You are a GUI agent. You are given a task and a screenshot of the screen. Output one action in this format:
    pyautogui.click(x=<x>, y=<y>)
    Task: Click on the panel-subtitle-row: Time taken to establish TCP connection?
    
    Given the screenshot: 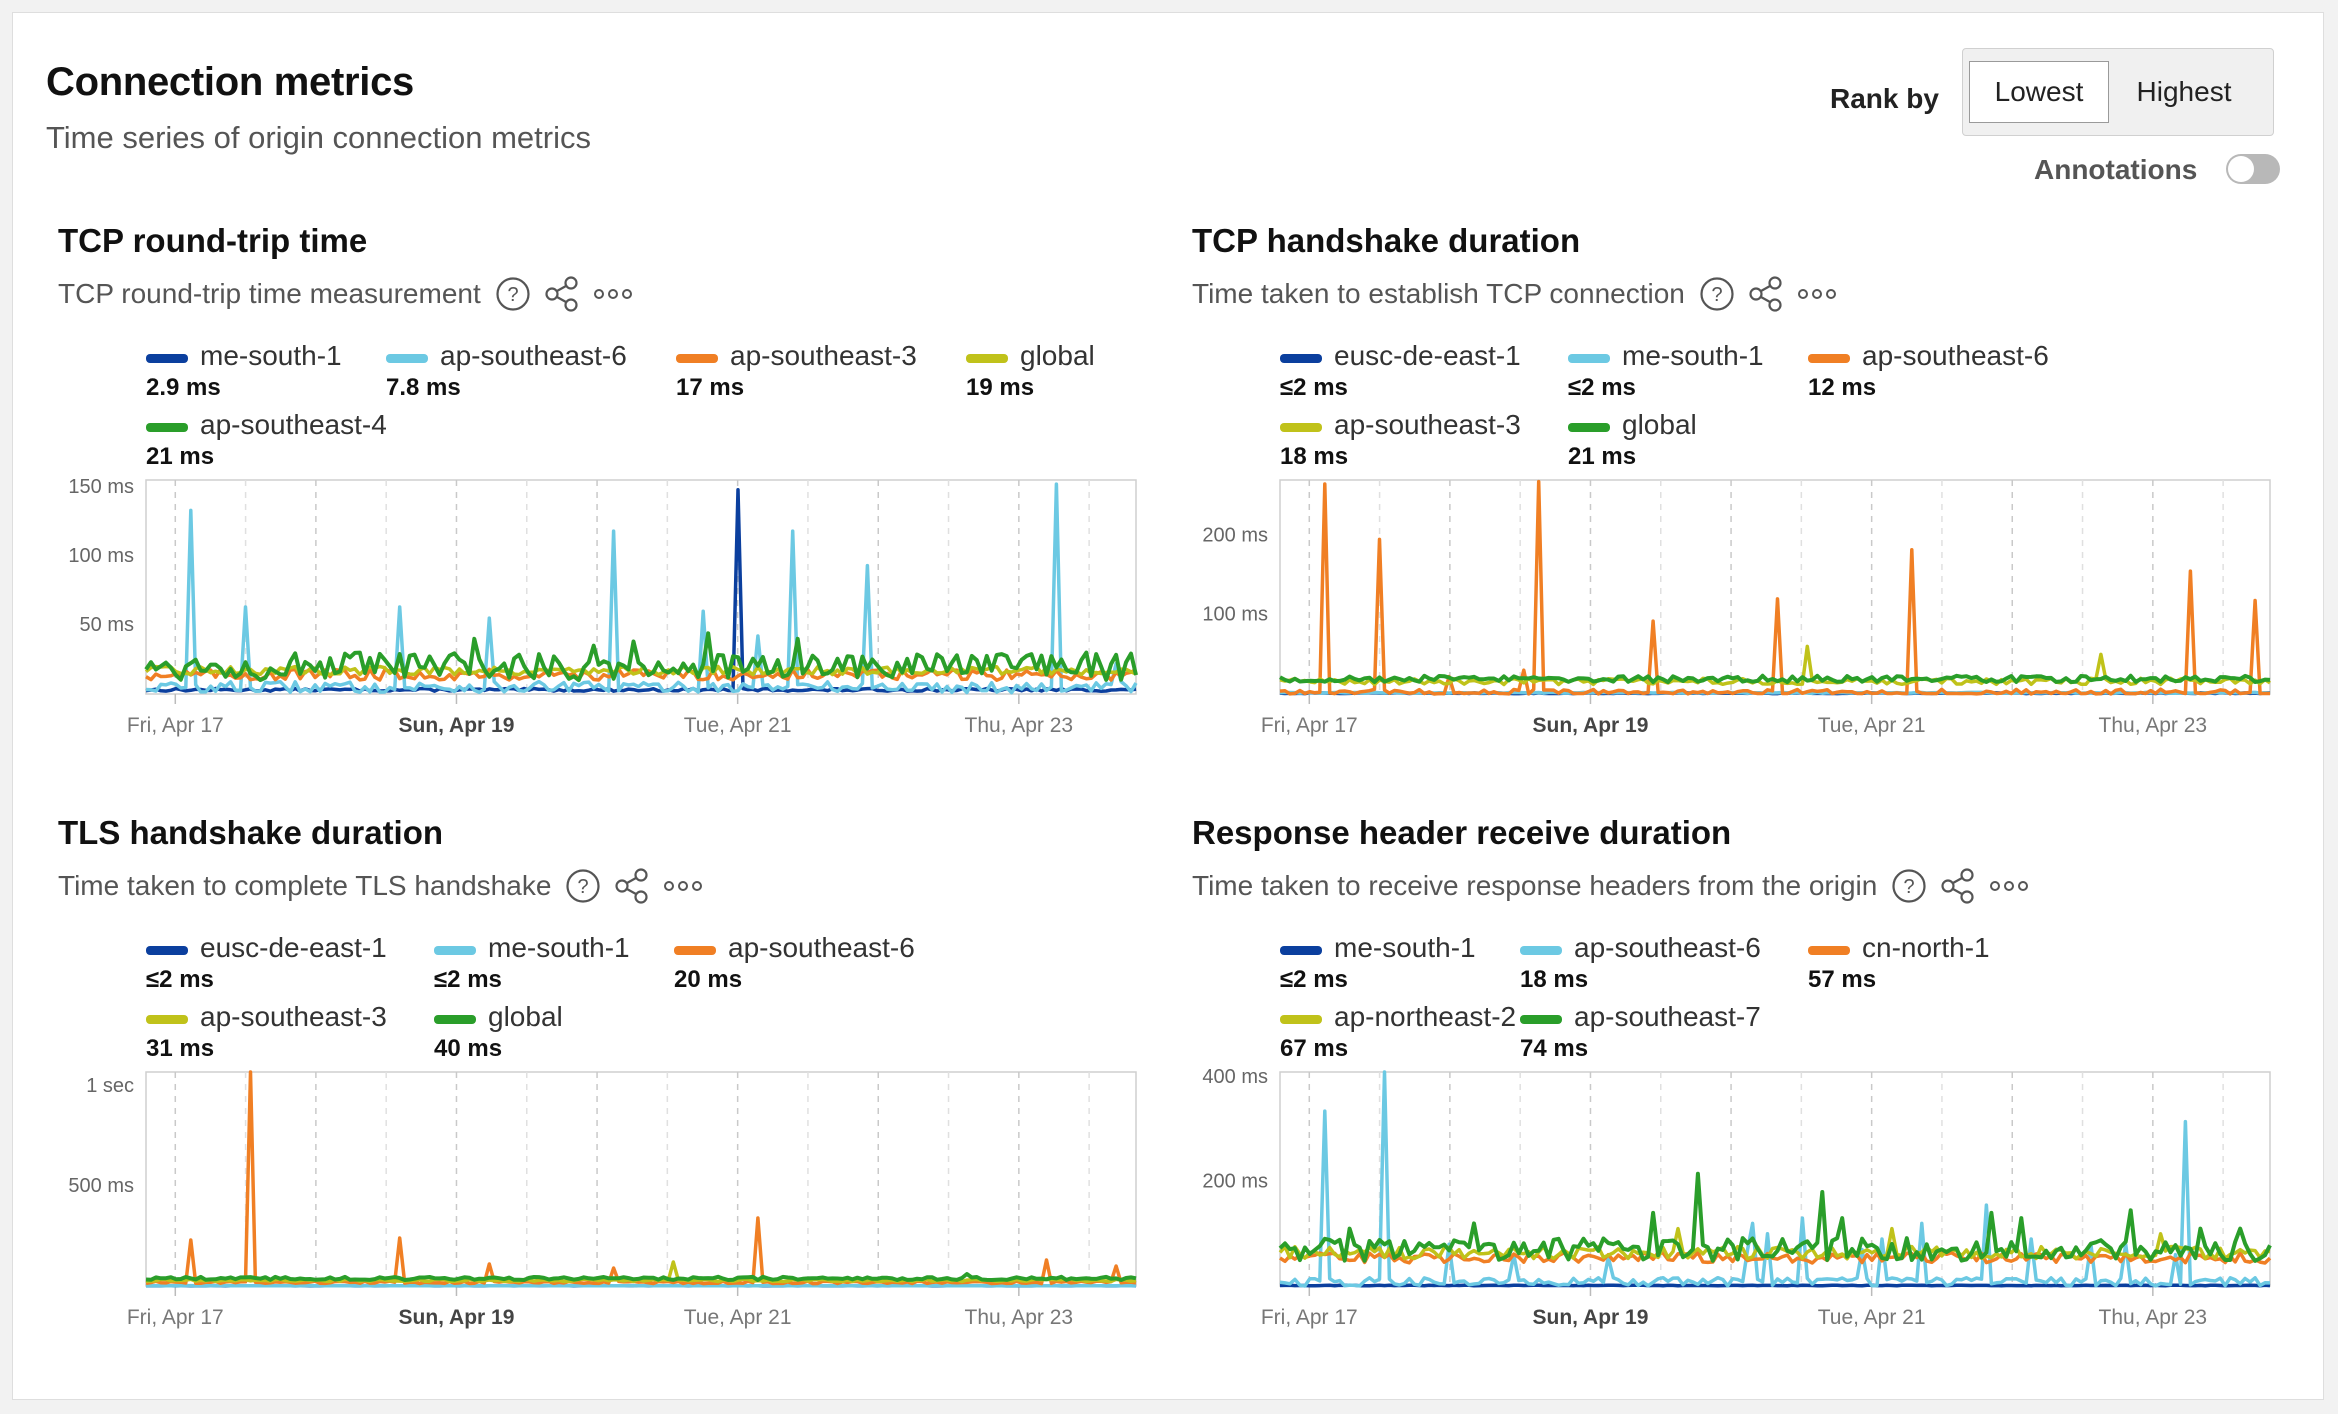 What is the action you would take?
    pyautogui.click(x=1520, y=294)
    